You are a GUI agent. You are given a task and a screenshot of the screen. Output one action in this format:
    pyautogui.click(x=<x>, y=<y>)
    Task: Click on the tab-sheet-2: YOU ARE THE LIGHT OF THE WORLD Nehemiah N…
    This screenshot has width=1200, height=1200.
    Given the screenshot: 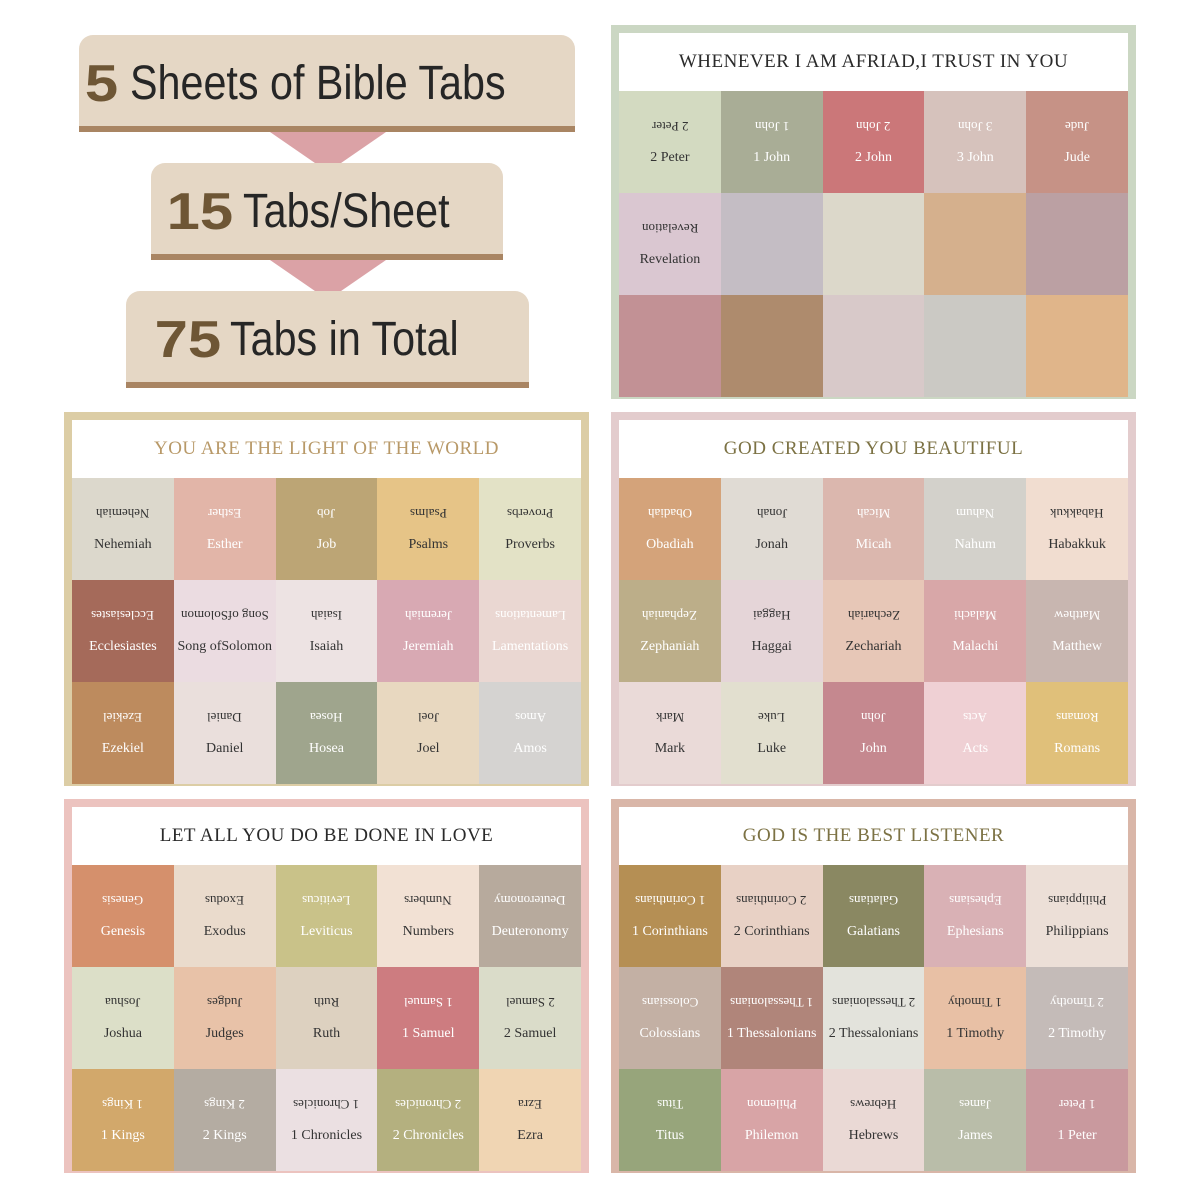 What is the action you would take?
    pyautogui.click(x=326, y=599)
    